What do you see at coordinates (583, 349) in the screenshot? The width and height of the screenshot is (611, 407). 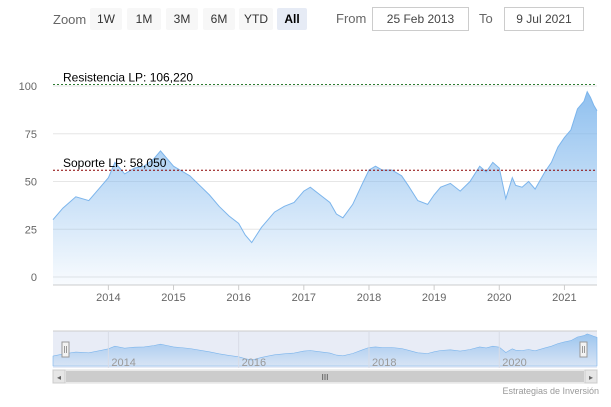 I see `navigator-right-handle` at bounding box center [583, 349].